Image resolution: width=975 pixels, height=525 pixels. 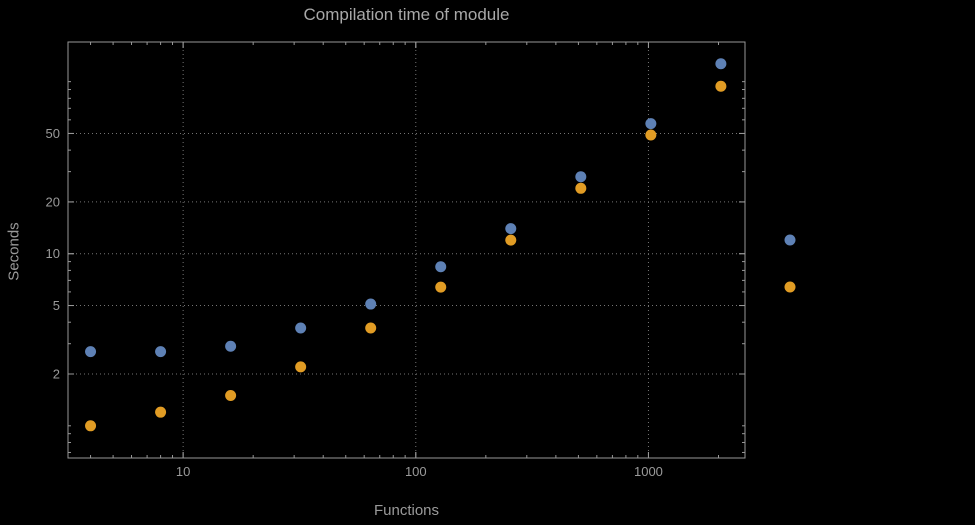 I want to click on y-tick-label-20: 20, so click(x=53, y=201).